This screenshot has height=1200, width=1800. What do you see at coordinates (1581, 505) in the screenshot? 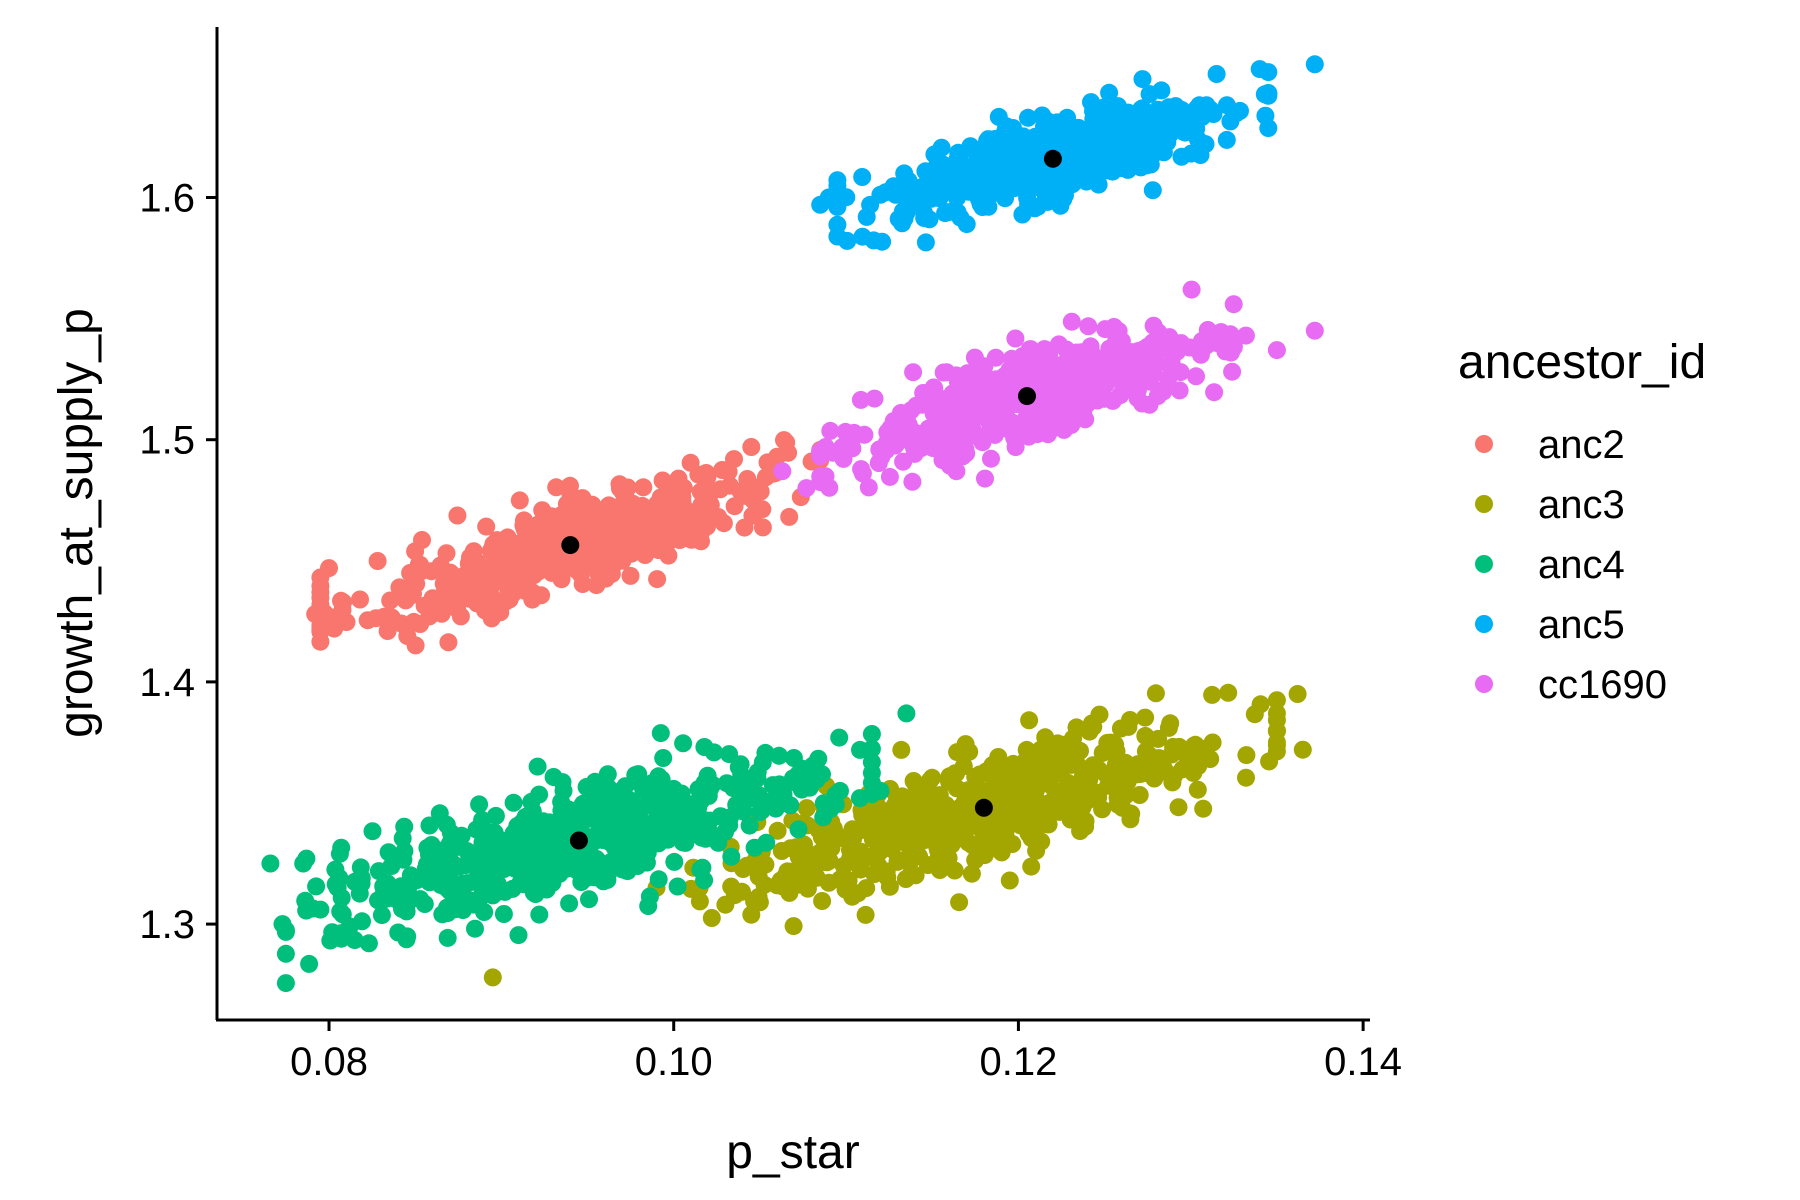
I see `legend-label-anc3: anc3` at bounding box center [1581, 505].